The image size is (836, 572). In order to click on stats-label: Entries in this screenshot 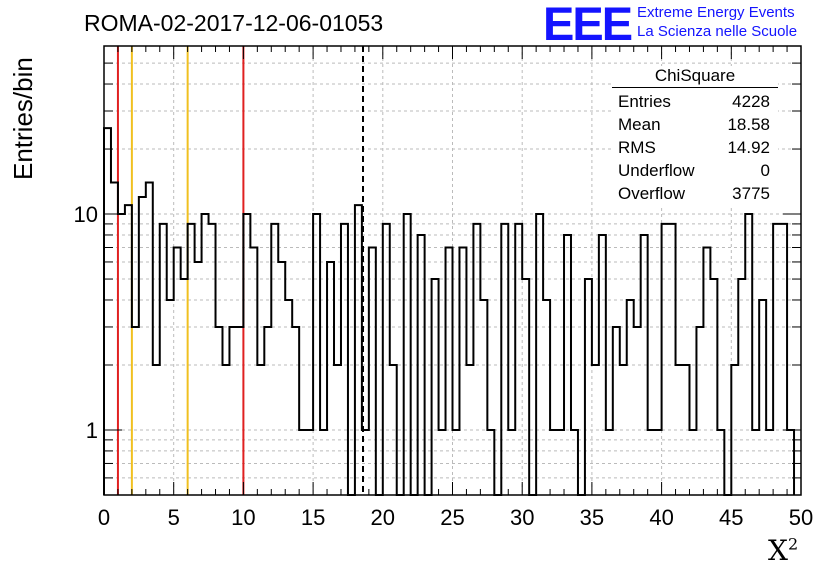, I will do `click(644, 101)`.